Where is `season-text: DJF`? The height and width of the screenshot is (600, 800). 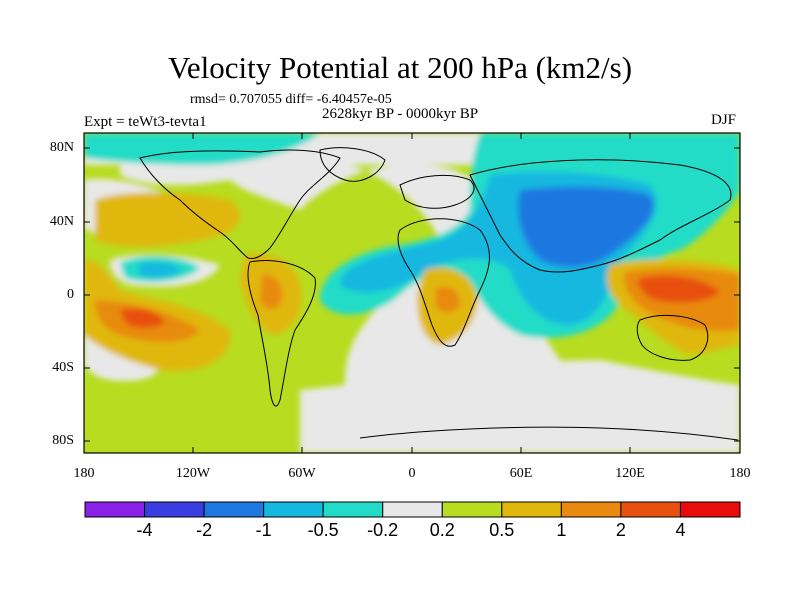
season-text: DJF is located at coordinates (724, 120).